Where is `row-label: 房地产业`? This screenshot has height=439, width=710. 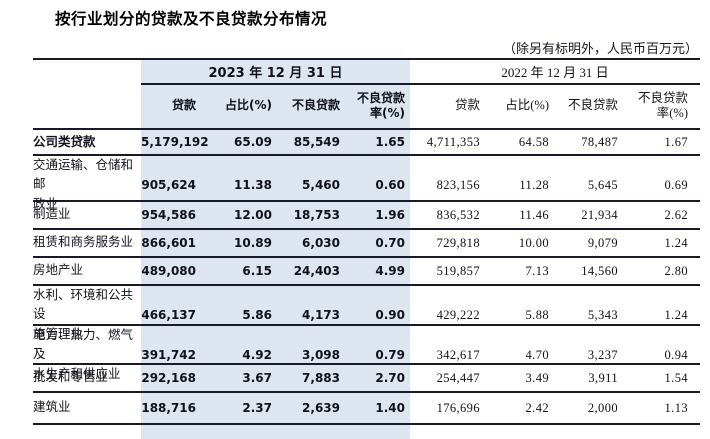 row-label: 房地产业 is located at coordinates (58, 270).